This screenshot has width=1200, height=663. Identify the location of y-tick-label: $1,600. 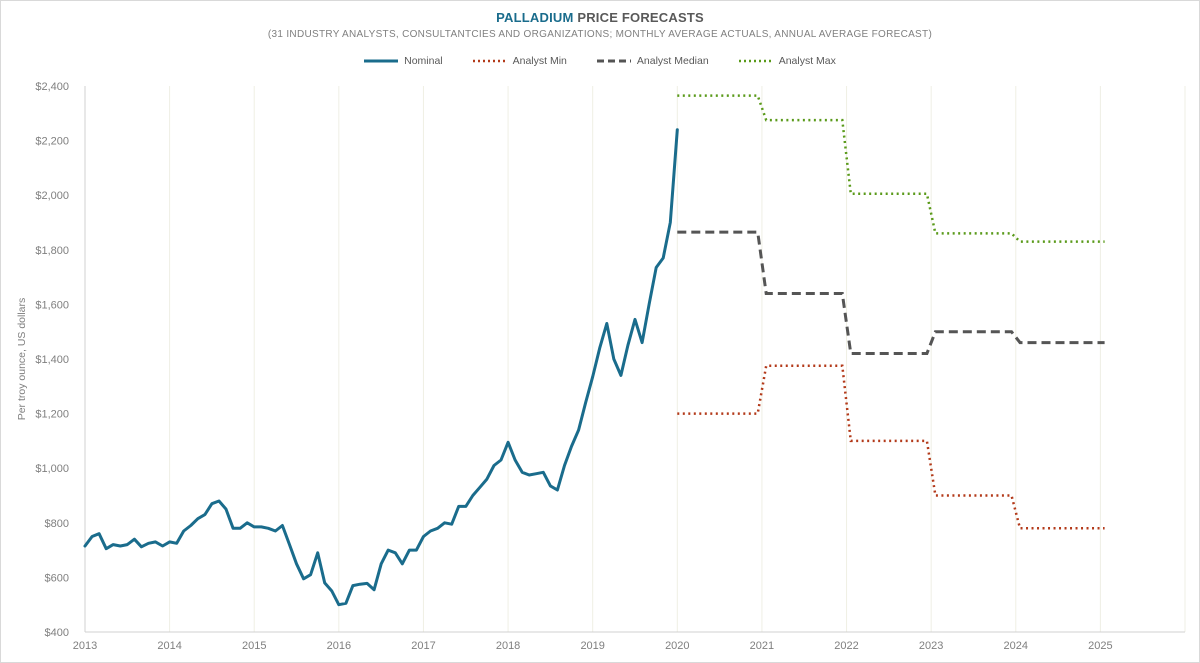
(52, 305).